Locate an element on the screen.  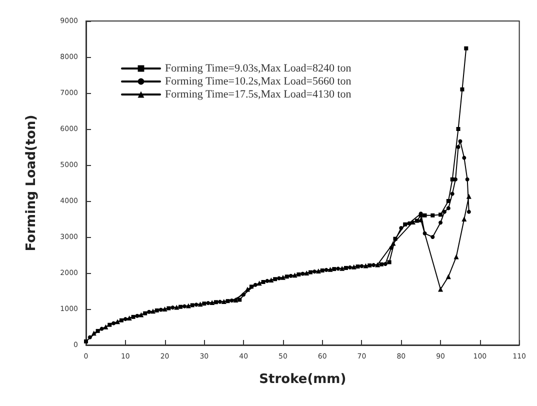
legend-label: Forming Time=10.2s,Max Load=5660 ton is located at coordinates (258, 82).